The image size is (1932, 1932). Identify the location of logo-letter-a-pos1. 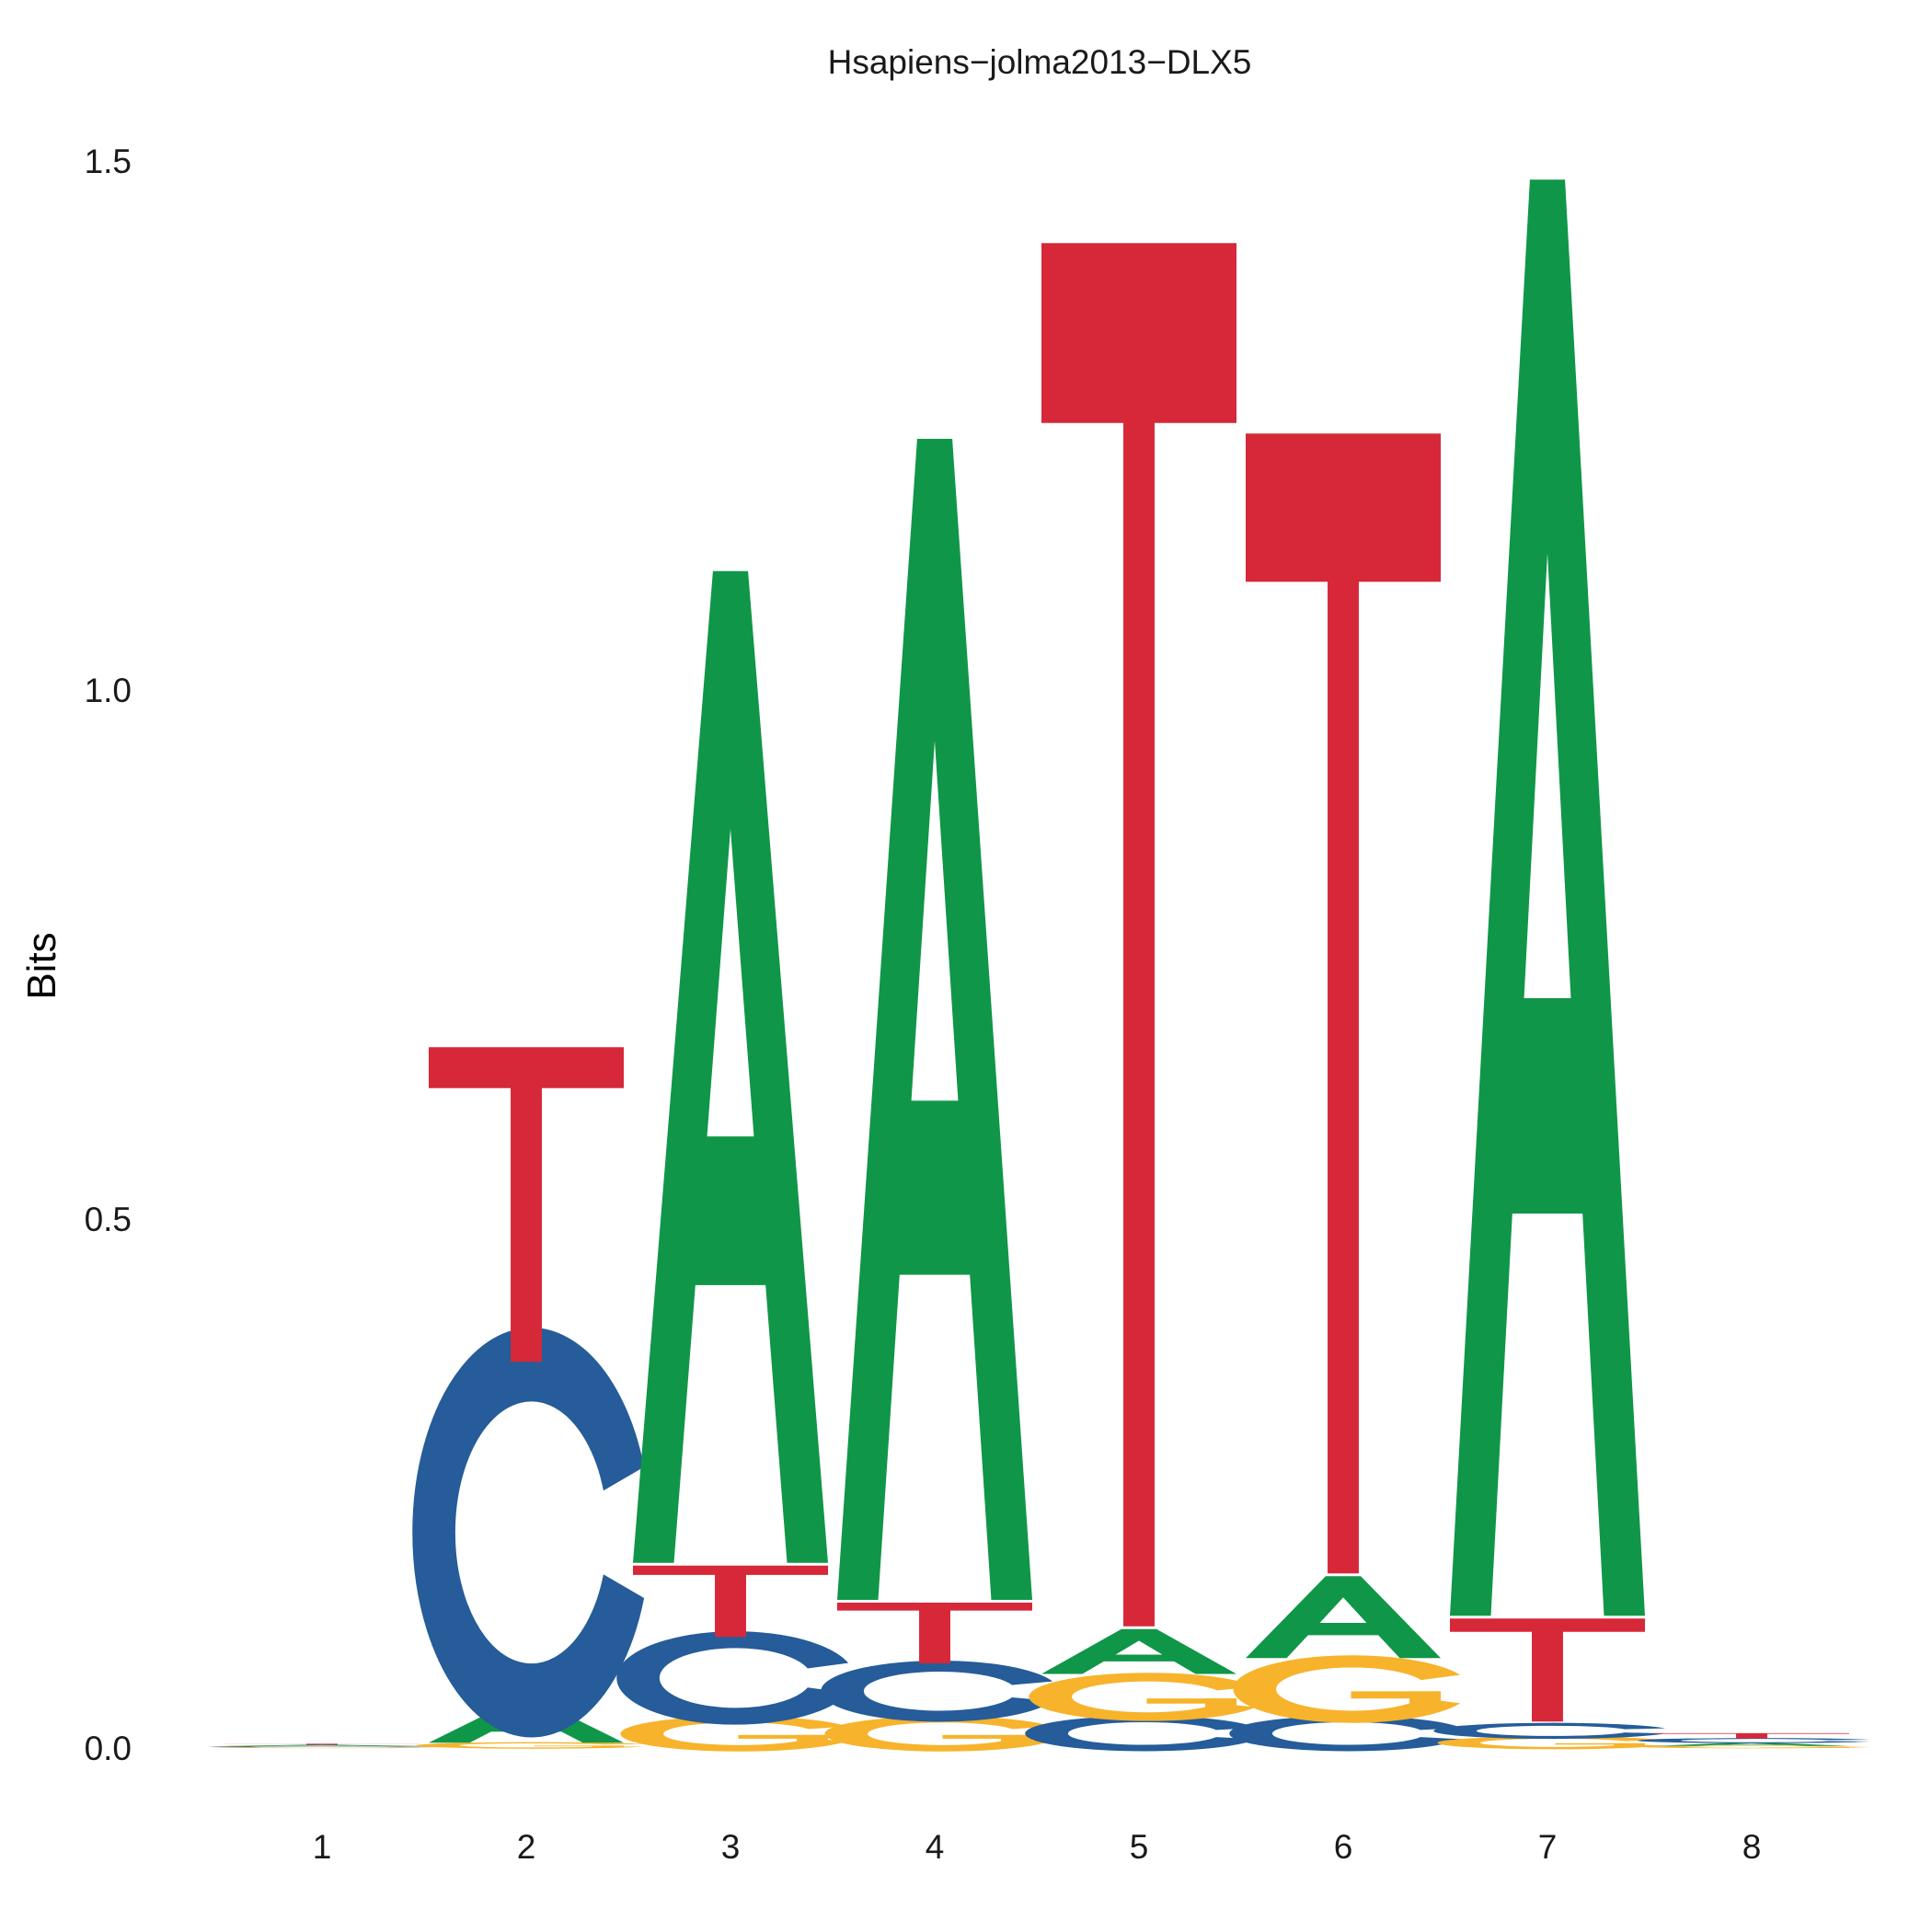
(322, 1745).